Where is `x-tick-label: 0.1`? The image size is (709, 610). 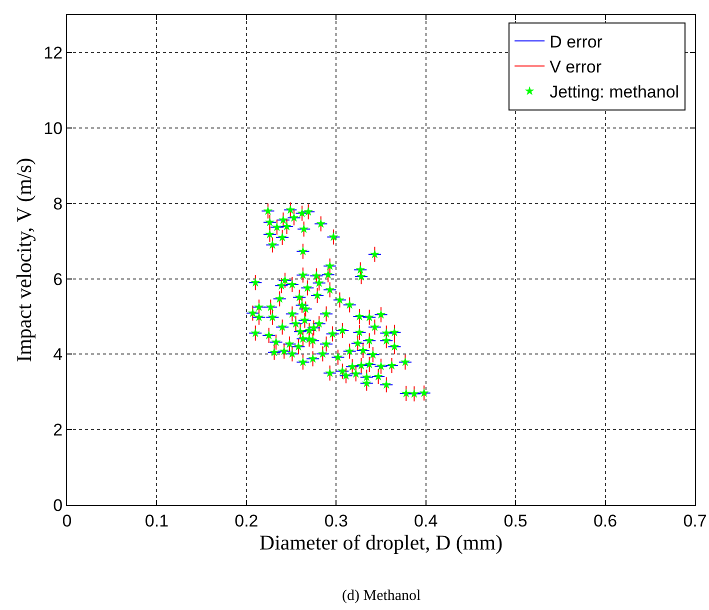 x-tick-label: 0.1 is located at coordinates (156, 520).